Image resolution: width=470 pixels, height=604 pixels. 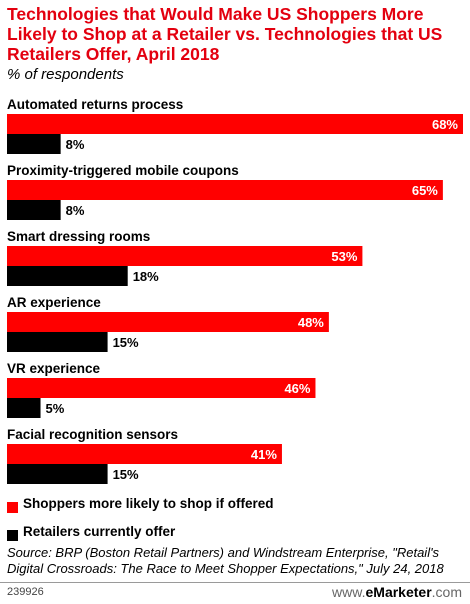 What do you see at coordinates (65, 74) in the screenshot?
I see `chart-subtitle: % of respondents` at bounding box center [65, 74].